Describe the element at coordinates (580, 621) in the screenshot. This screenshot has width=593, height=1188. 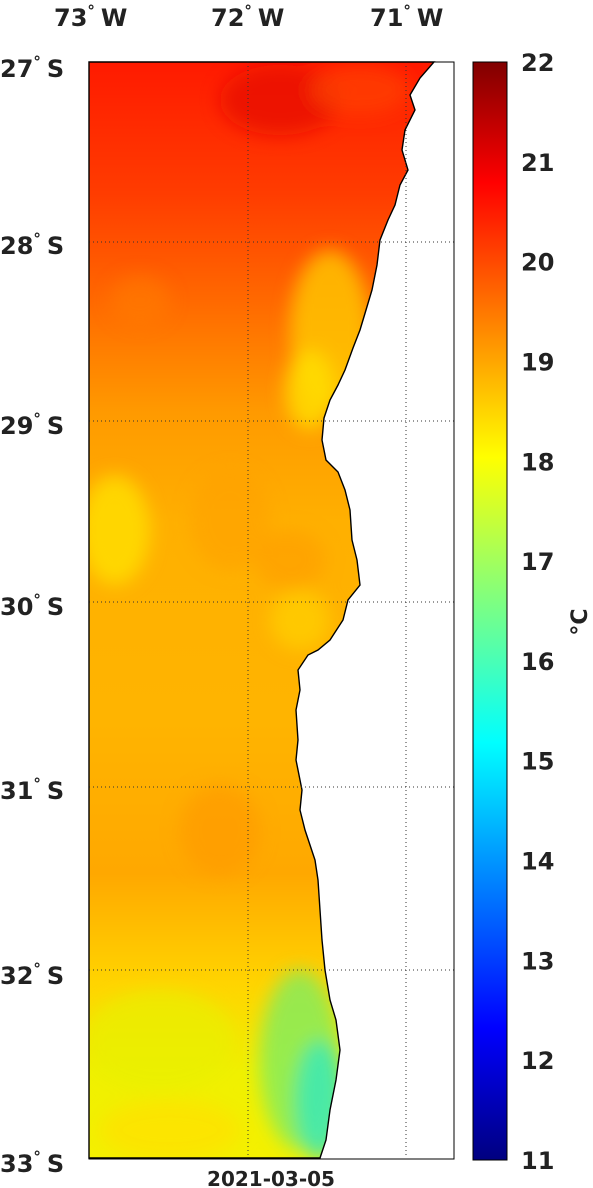
I see `colorbar-unit-label: °C` at that location.